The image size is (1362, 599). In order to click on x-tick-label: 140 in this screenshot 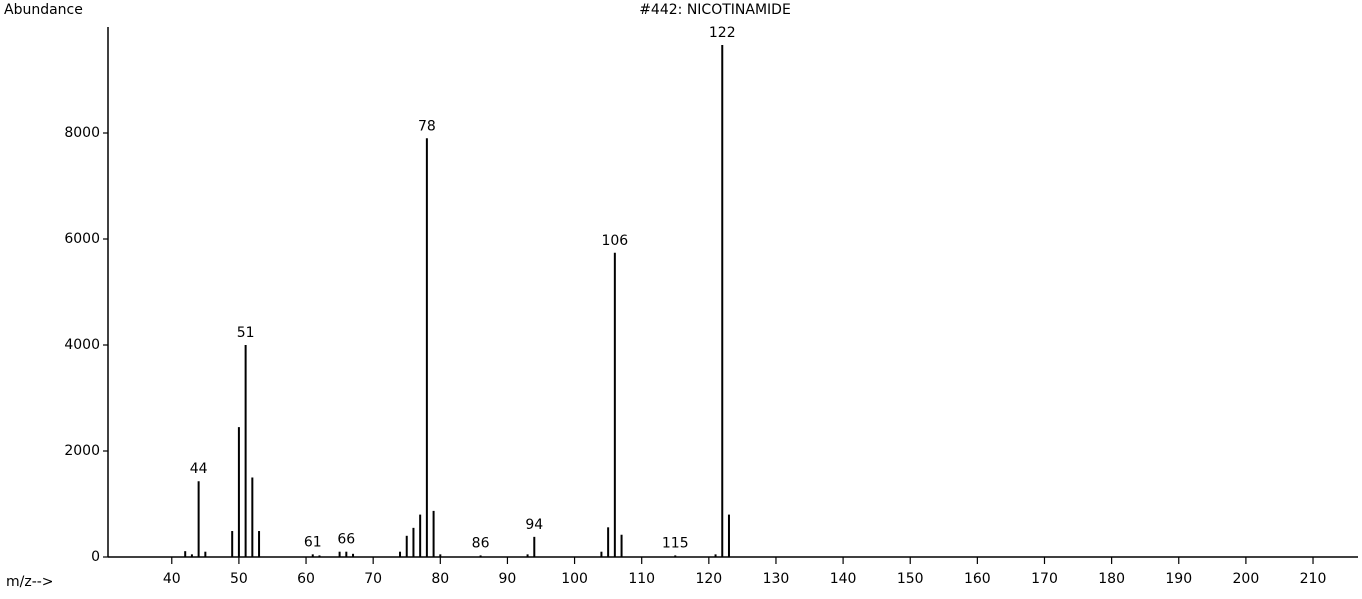, I will do `click(843, 579)`.